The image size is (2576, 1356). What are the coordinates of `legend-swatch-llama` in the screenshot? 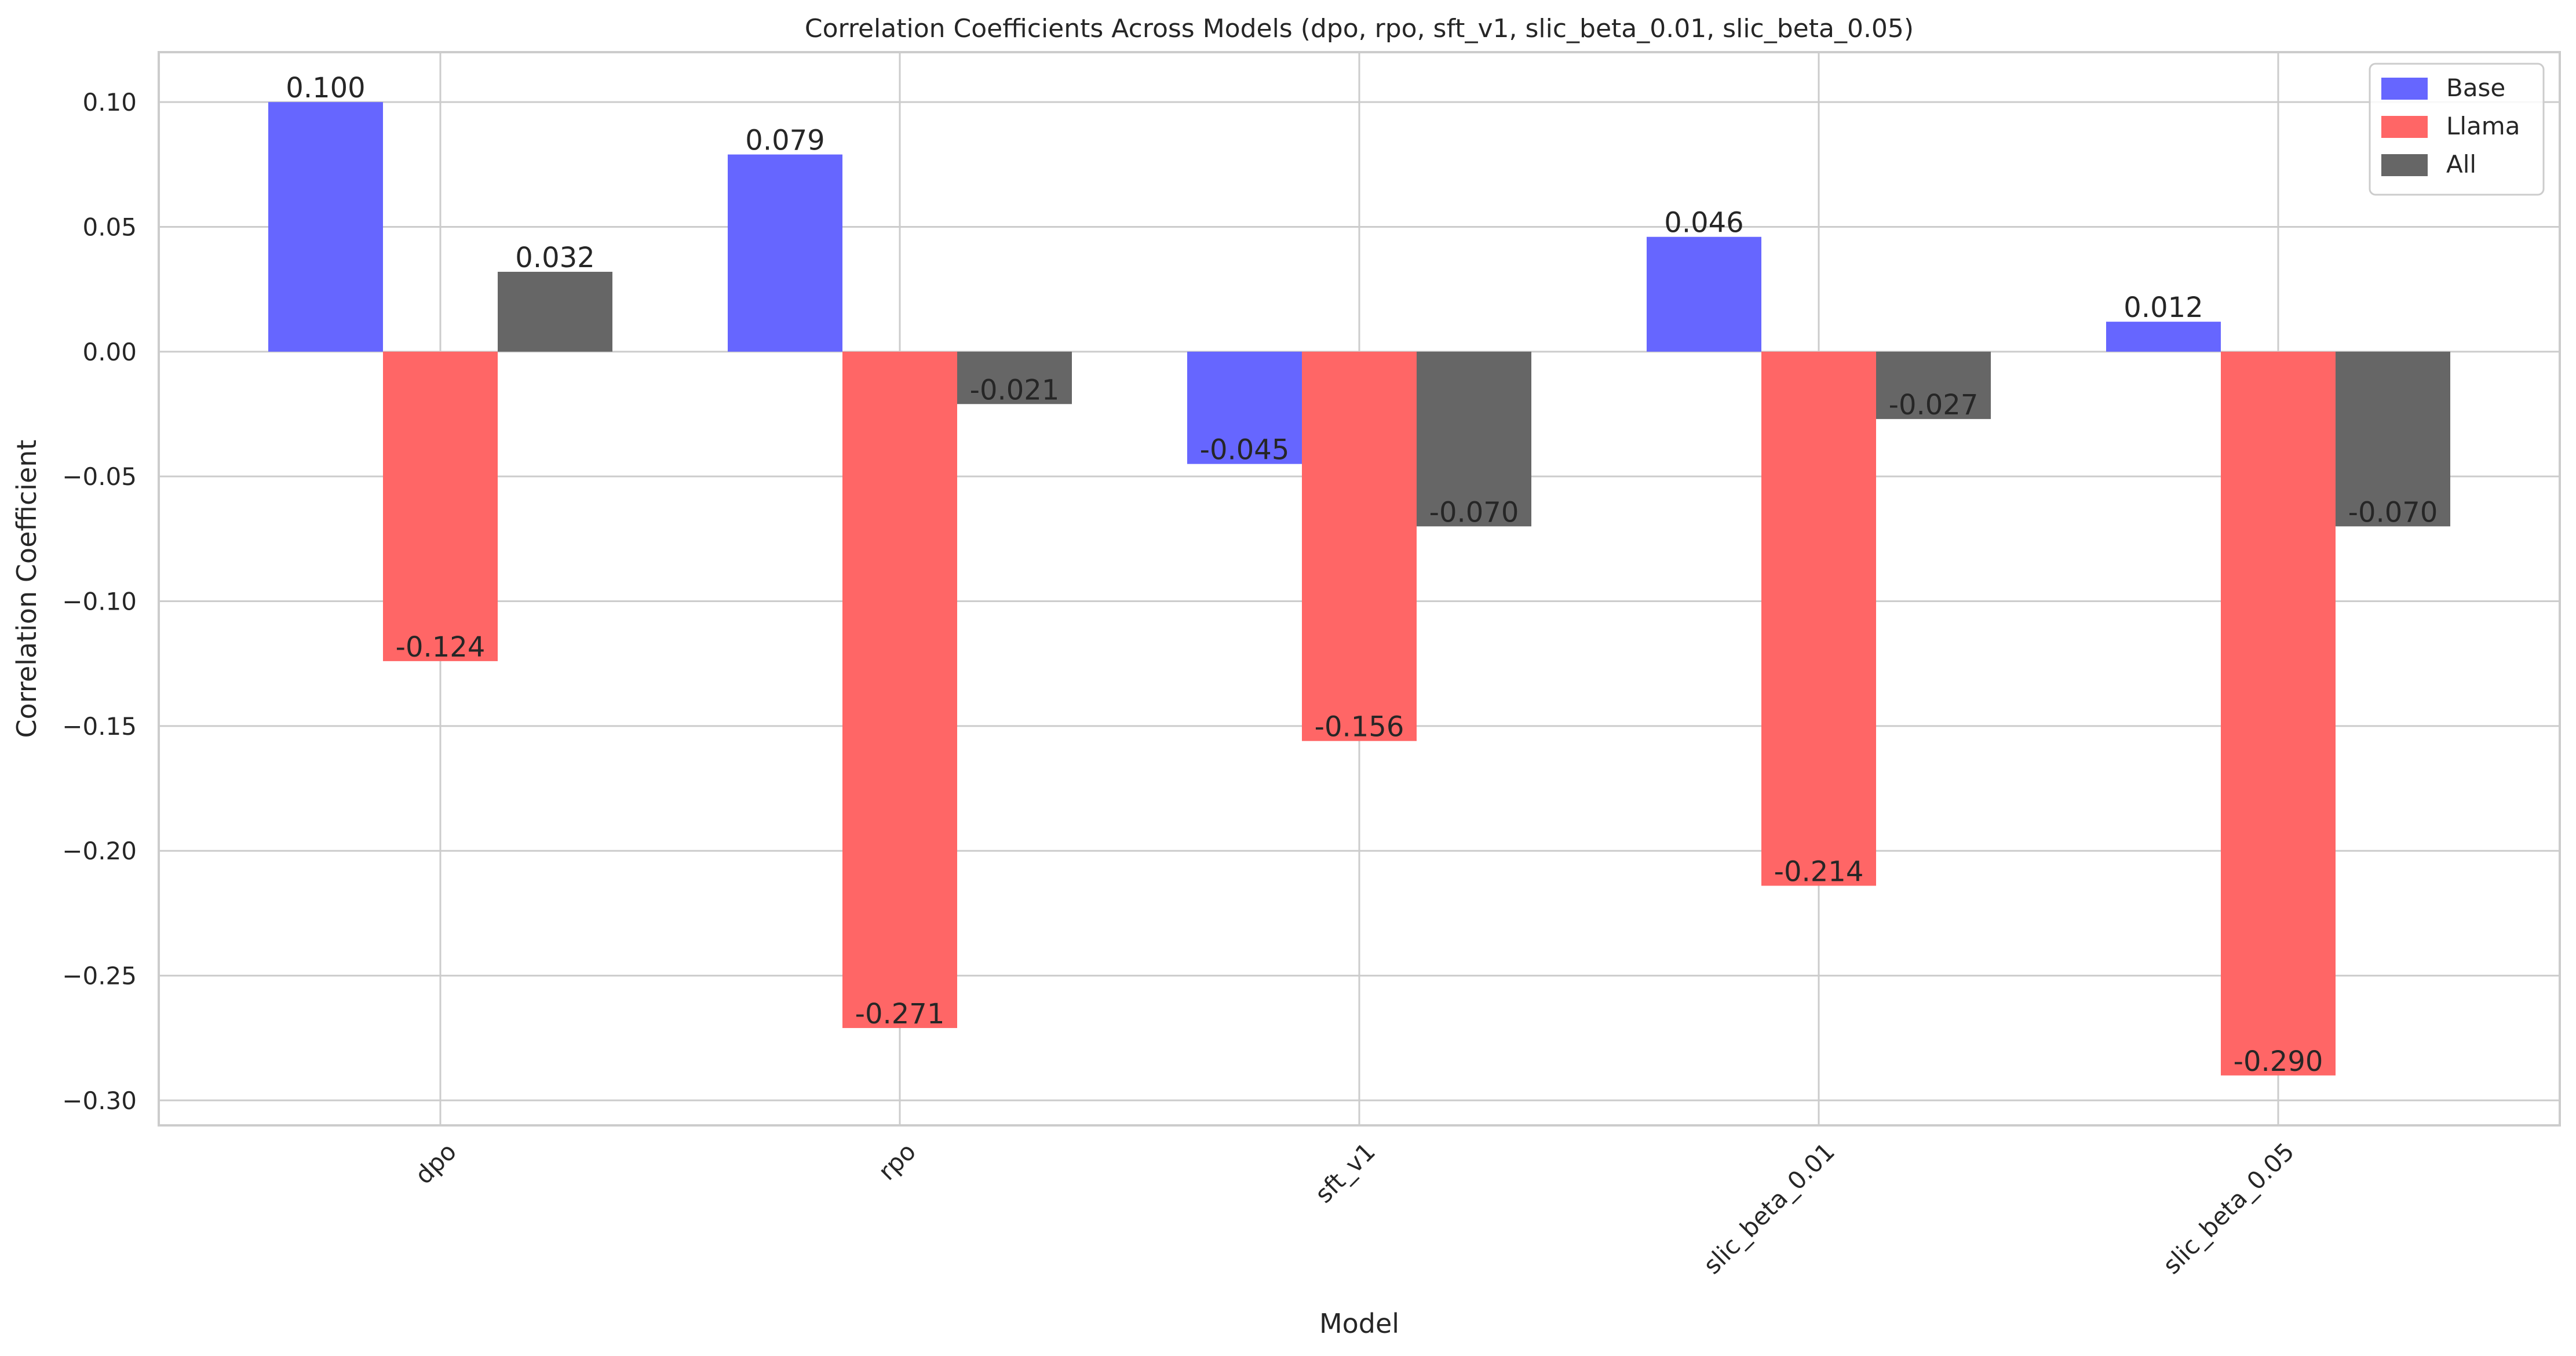 It's located at (2404, 127).